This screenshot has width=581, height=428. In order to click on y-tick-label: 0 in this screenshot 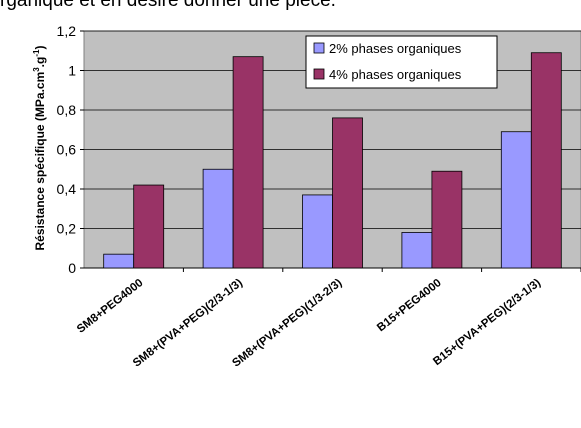, I will do `click(72, 268)`.